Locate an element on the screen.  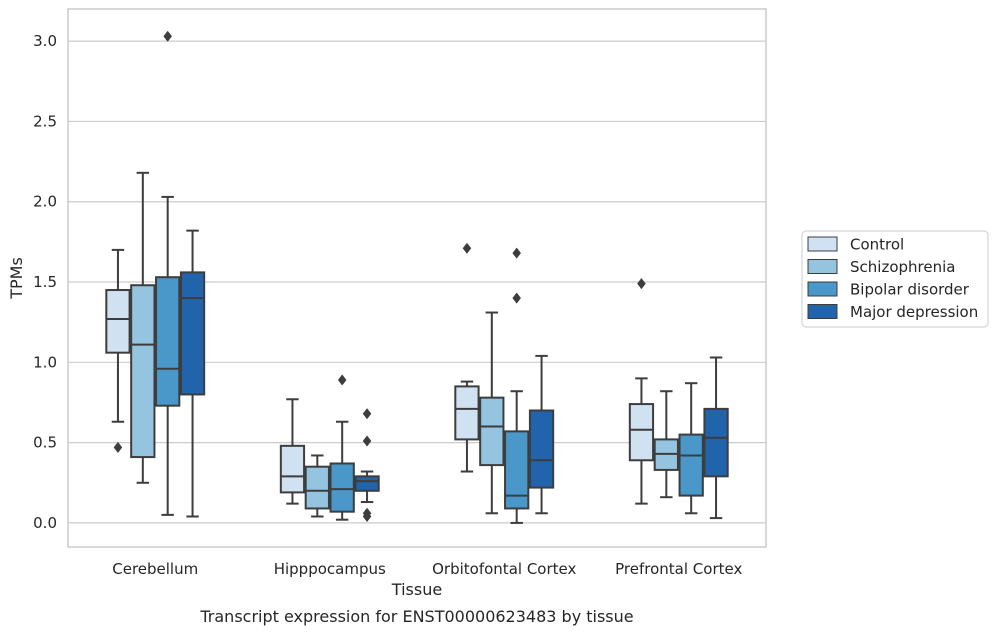
y-tick-label: 2.5 is located at coordinates (45, 121).